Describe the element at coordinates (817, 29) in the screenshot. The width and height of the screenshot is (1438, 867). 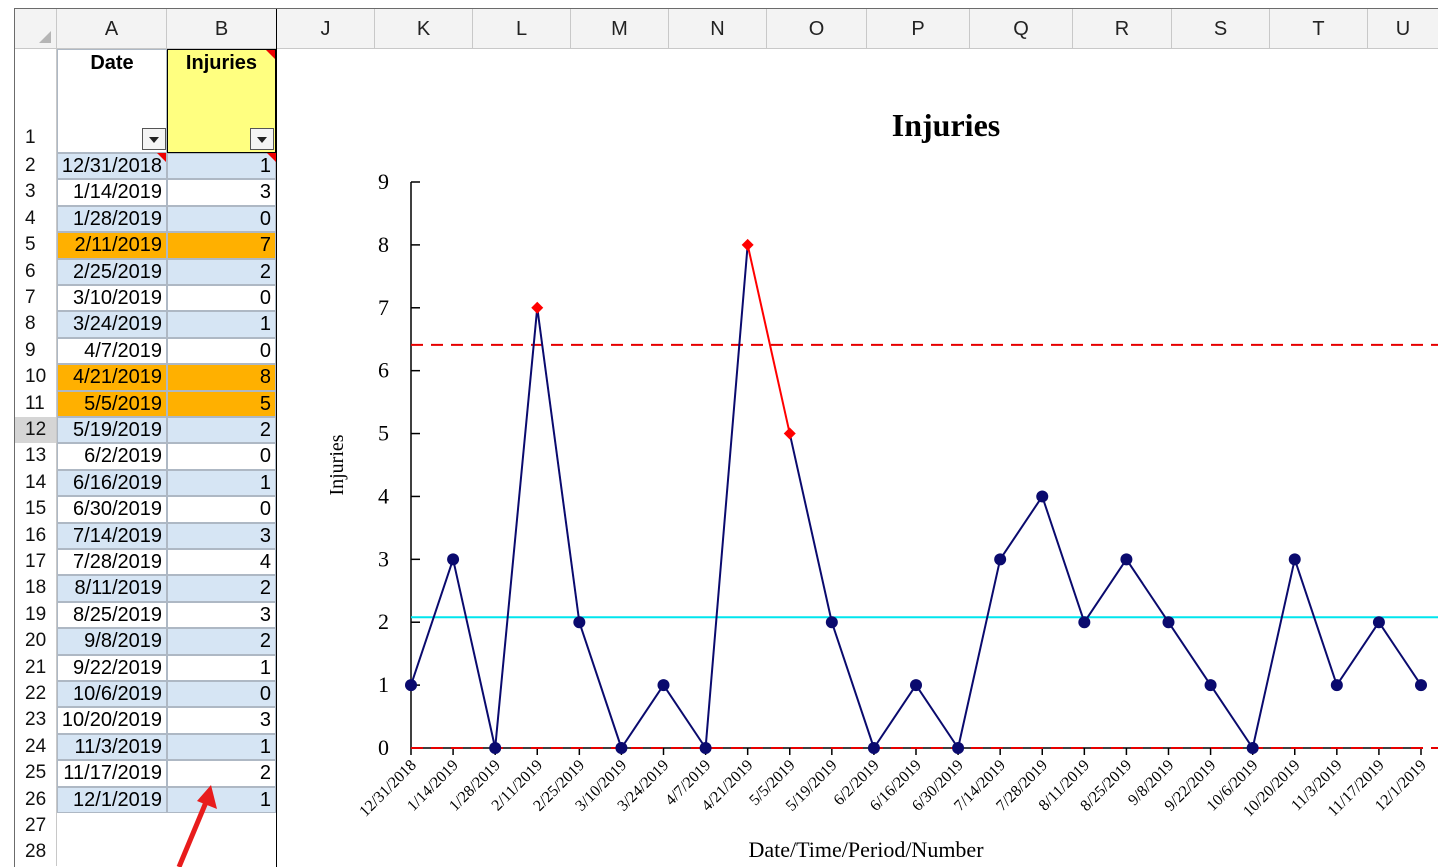
I see `column-header-o: O` at that location.